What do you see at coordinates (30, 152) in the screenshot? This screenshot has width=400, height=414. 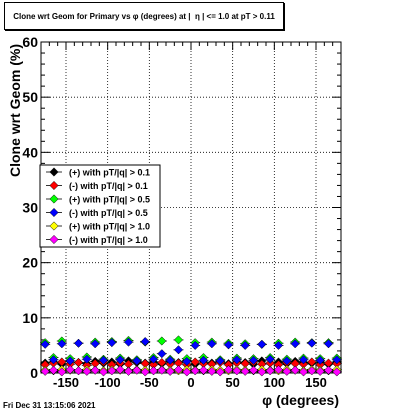 I see `y-tick-label: 40` at bounding box center [30, 152].